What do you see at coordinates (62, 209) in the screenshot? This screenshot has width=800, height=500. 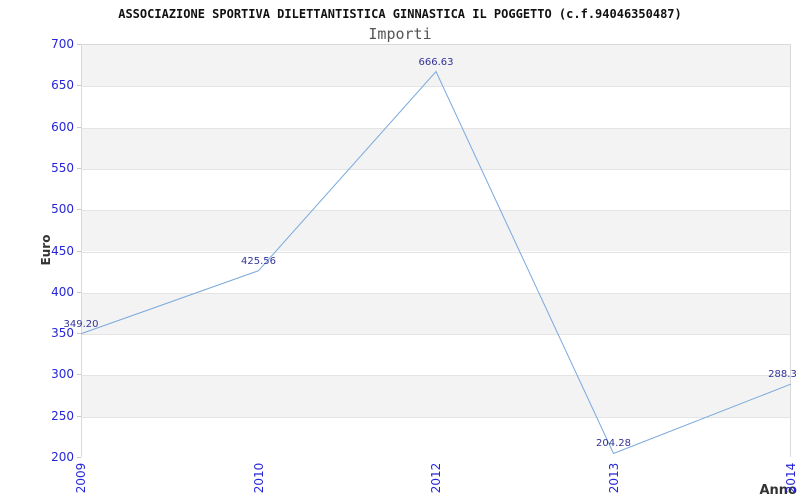 I see `y-tick-label: 500` at bounding box center [62, 209].